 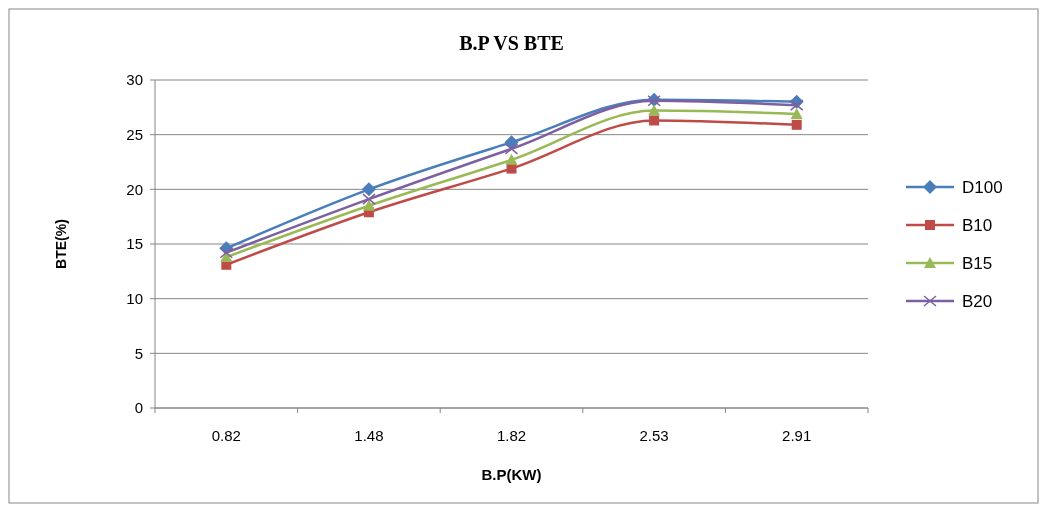 What do you see at coordinates (654, 435) in the screenshot?
I see `x-tick-label: 2.53` at bounding box center [654, 435].